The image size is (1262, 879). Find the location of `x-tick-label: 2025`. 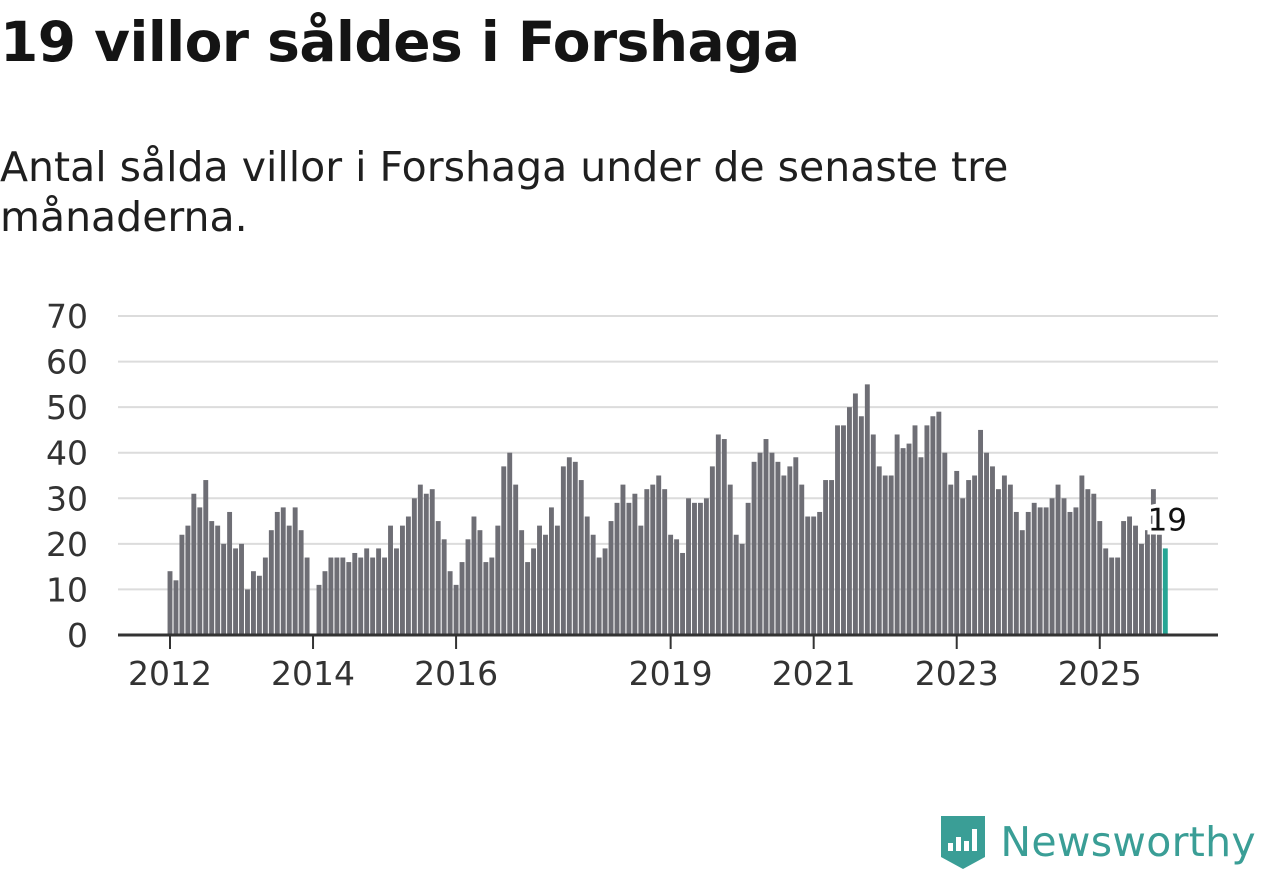

x-tick-label: 2025 is located at coordinates (1100, 673).